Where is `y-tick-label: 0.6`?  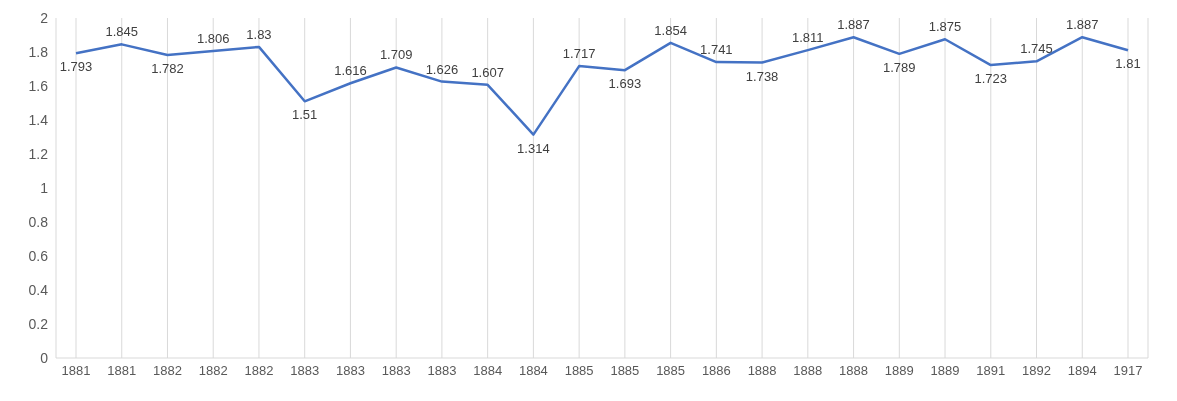
y-tick-label: 0.6 is located at coordinates (38, 255).